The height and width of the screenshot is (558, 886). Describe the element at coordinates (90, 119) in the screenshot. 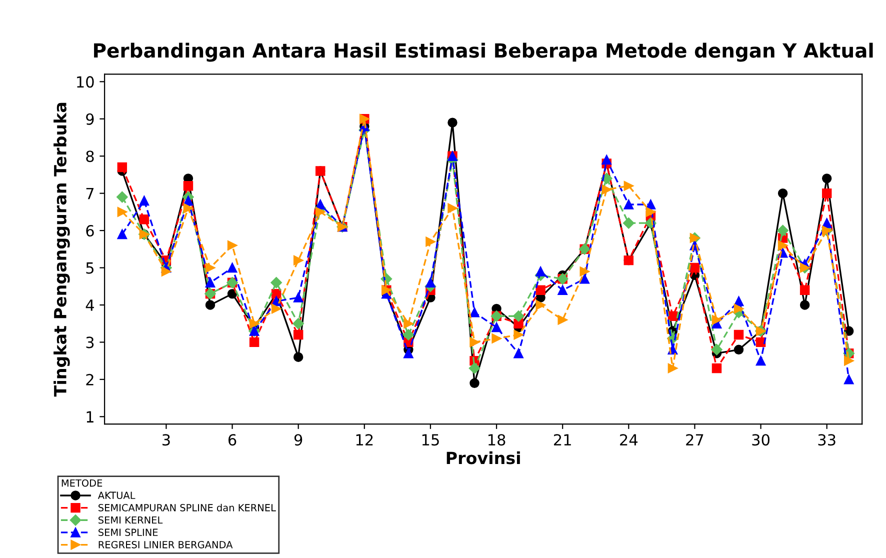

I see `y-tick-label: 9` at that location.